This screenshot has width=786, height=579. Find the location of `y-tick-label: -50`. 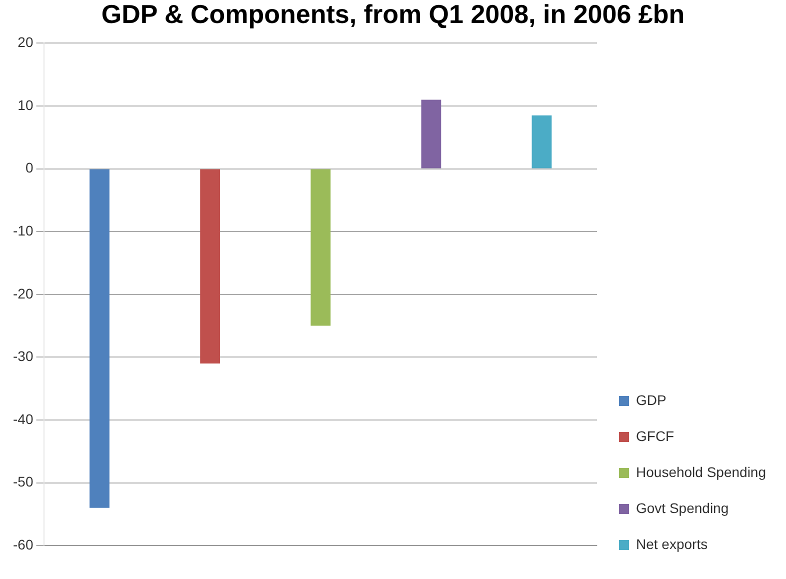

y-tick-label: -50 is located at coordinates (23, 482).